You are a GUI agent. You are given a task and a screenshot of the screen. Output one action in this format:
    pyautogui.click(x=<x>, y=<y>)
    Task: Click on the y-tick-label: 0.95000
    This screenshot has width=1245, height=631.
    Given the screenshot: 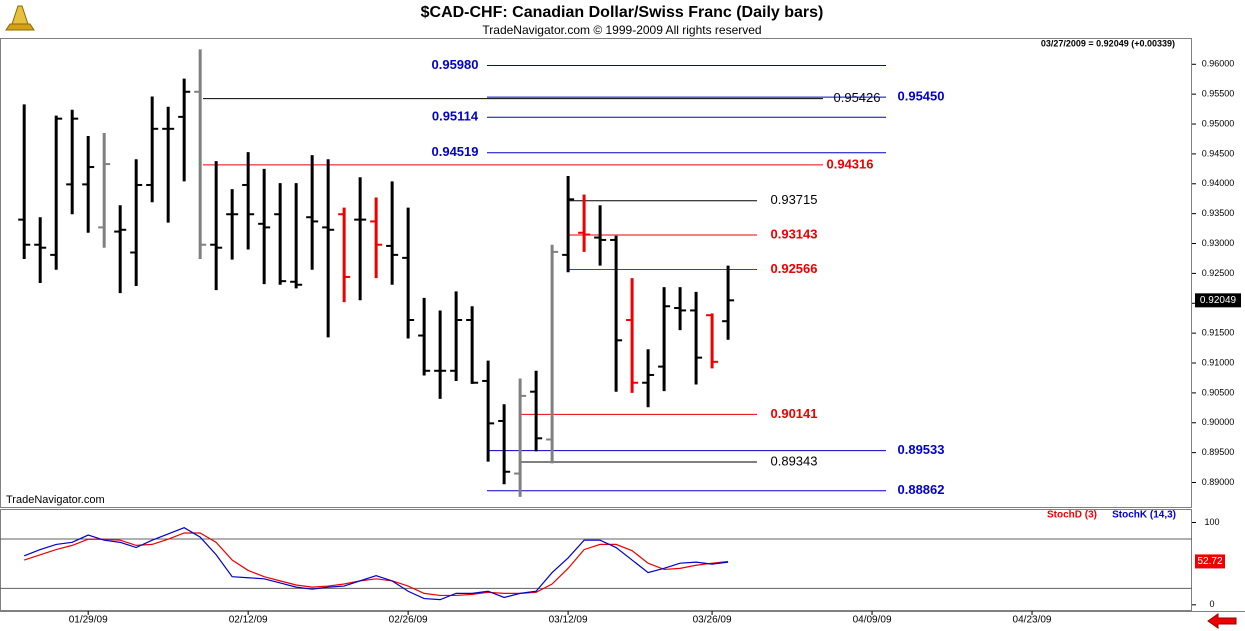 What is the action you would take?
    pyautogui.click(x=1218, y=123)
    